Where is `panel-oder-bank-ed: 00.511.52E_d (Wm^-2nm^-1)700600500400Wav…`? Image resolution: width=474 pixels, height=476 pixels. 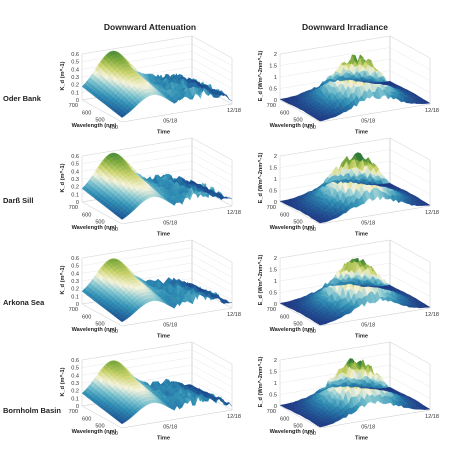
panel-oder-bank-ed: 00.511.52E_d (Wm^-2nm^-1)700600500400Wav… is located at coordinates (348, 85).